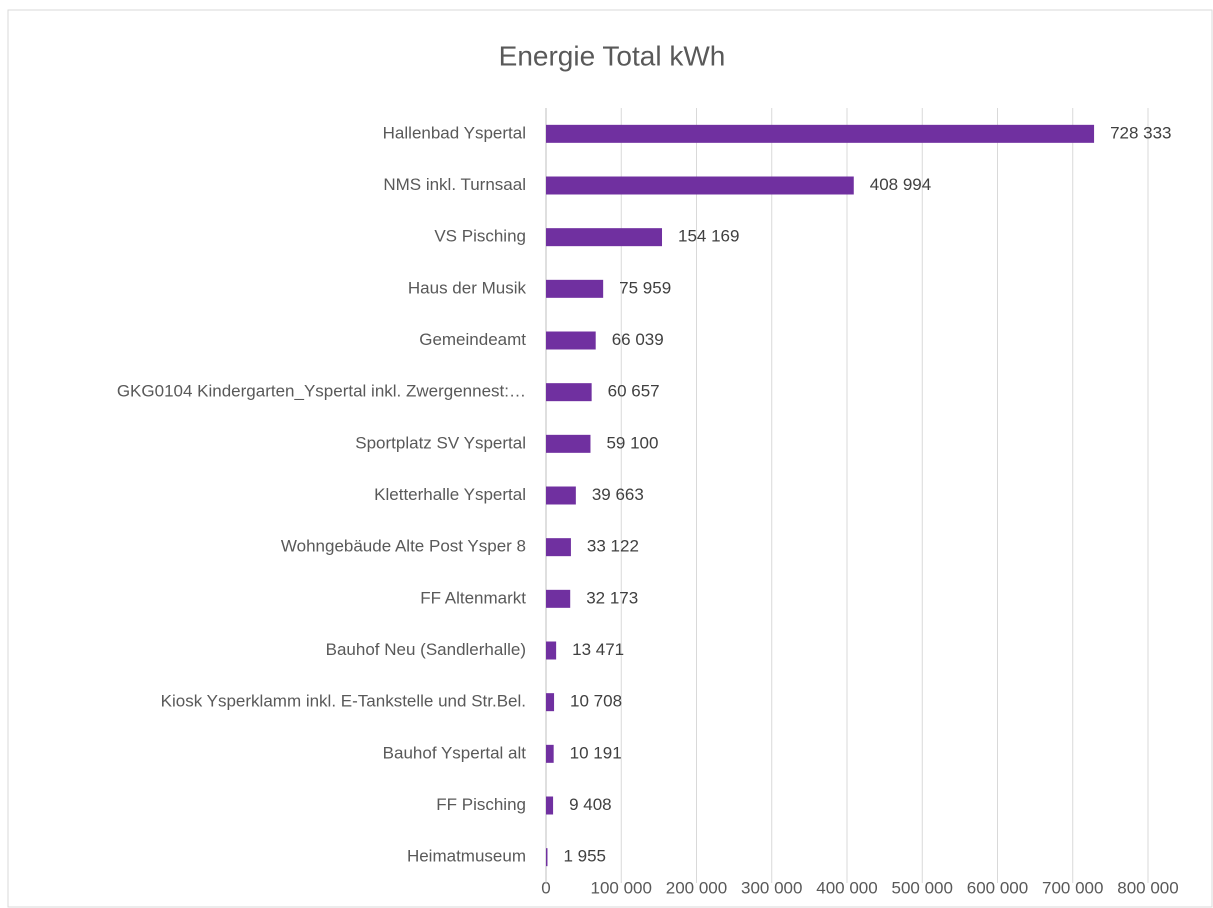  Describe the element at coordinates (612, 597) in the screenshot. I see `value-label: 32 173` at that location.